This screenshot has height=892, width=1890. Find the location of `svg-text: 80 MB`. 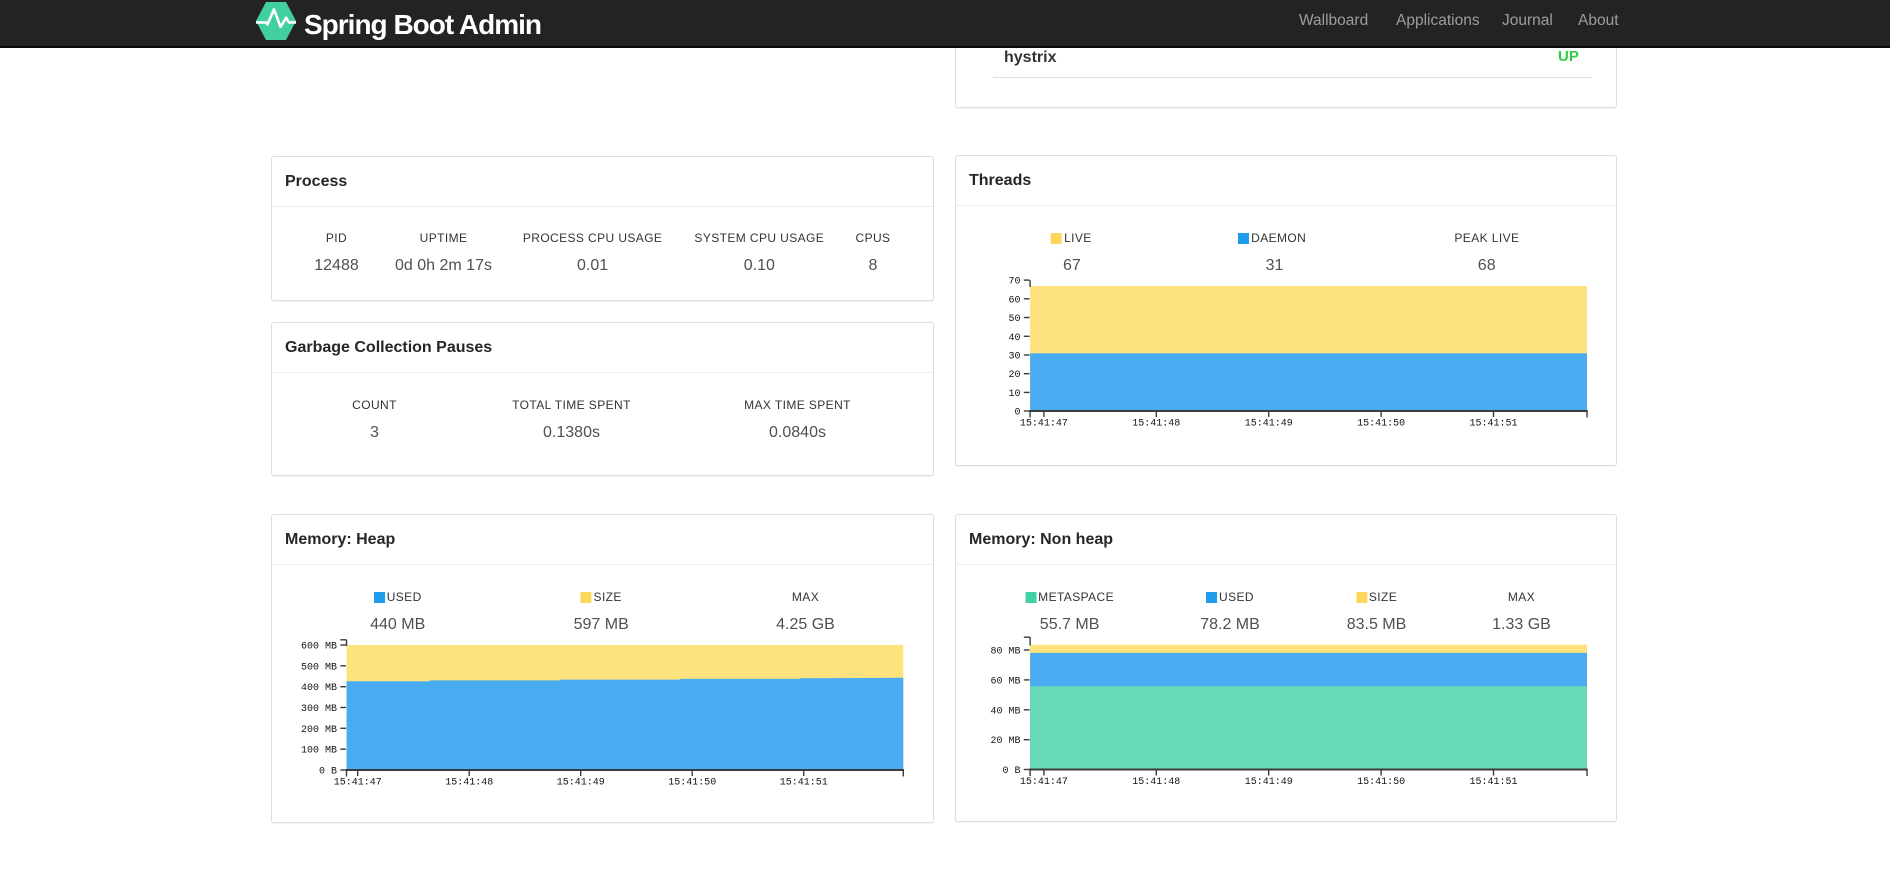

svg-text: 80 MB is located at coordinates (1005, 652).